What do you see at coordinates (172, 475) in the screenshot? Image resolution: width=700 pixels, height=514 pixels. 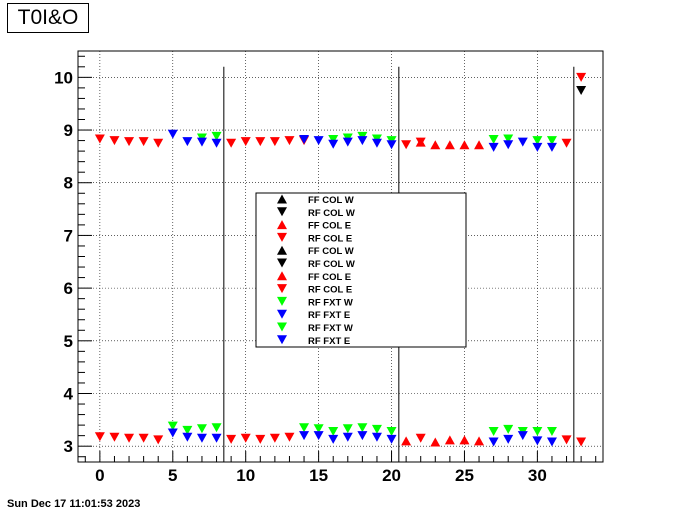 I see `x-tick-label: 5` at bounding box center [172, 475].